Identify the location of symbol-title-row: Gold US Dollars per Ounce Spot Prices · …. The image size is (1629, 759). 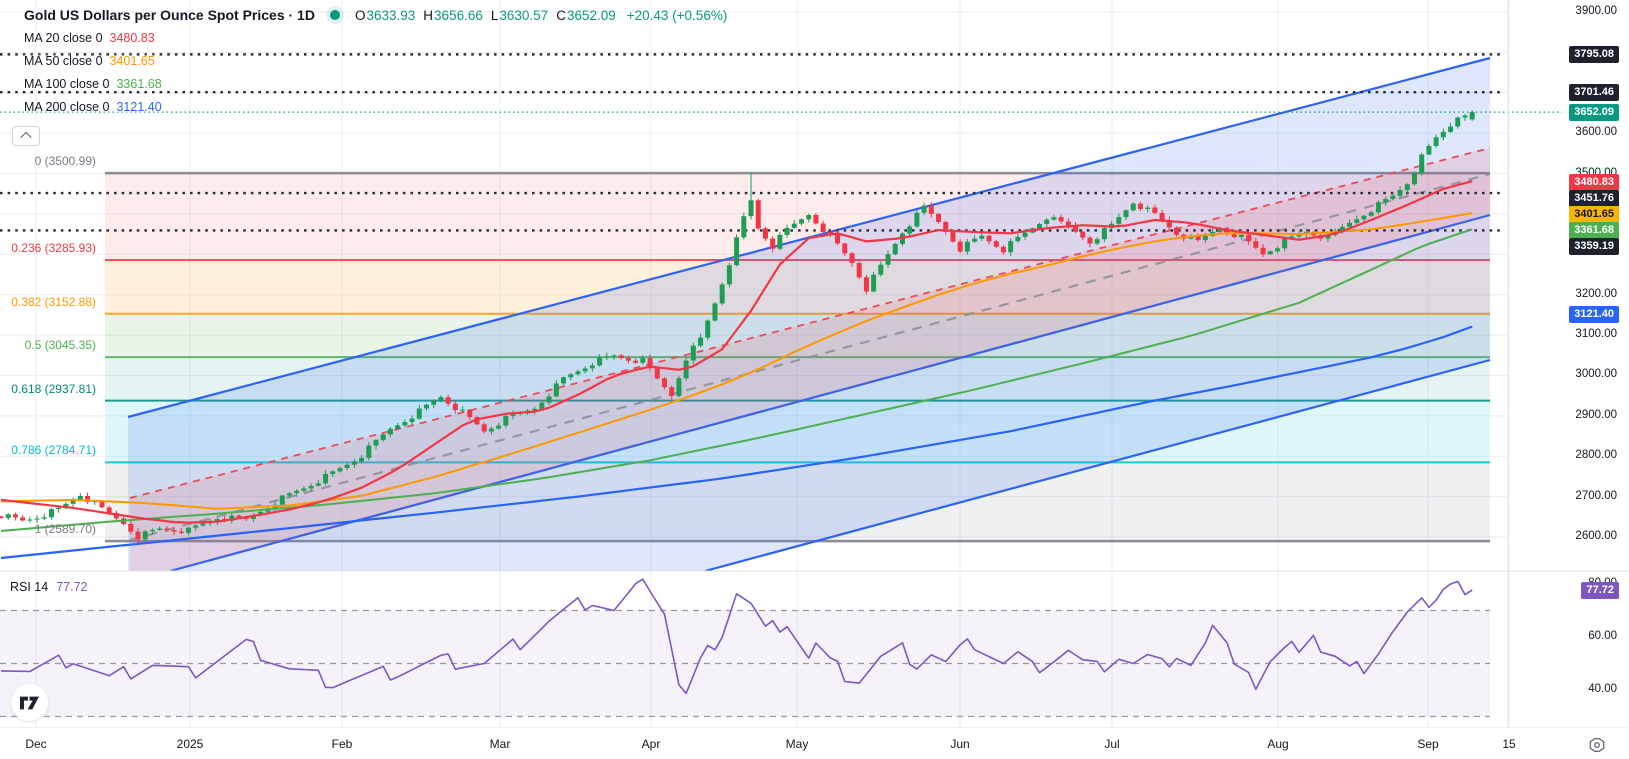
(375, 15).